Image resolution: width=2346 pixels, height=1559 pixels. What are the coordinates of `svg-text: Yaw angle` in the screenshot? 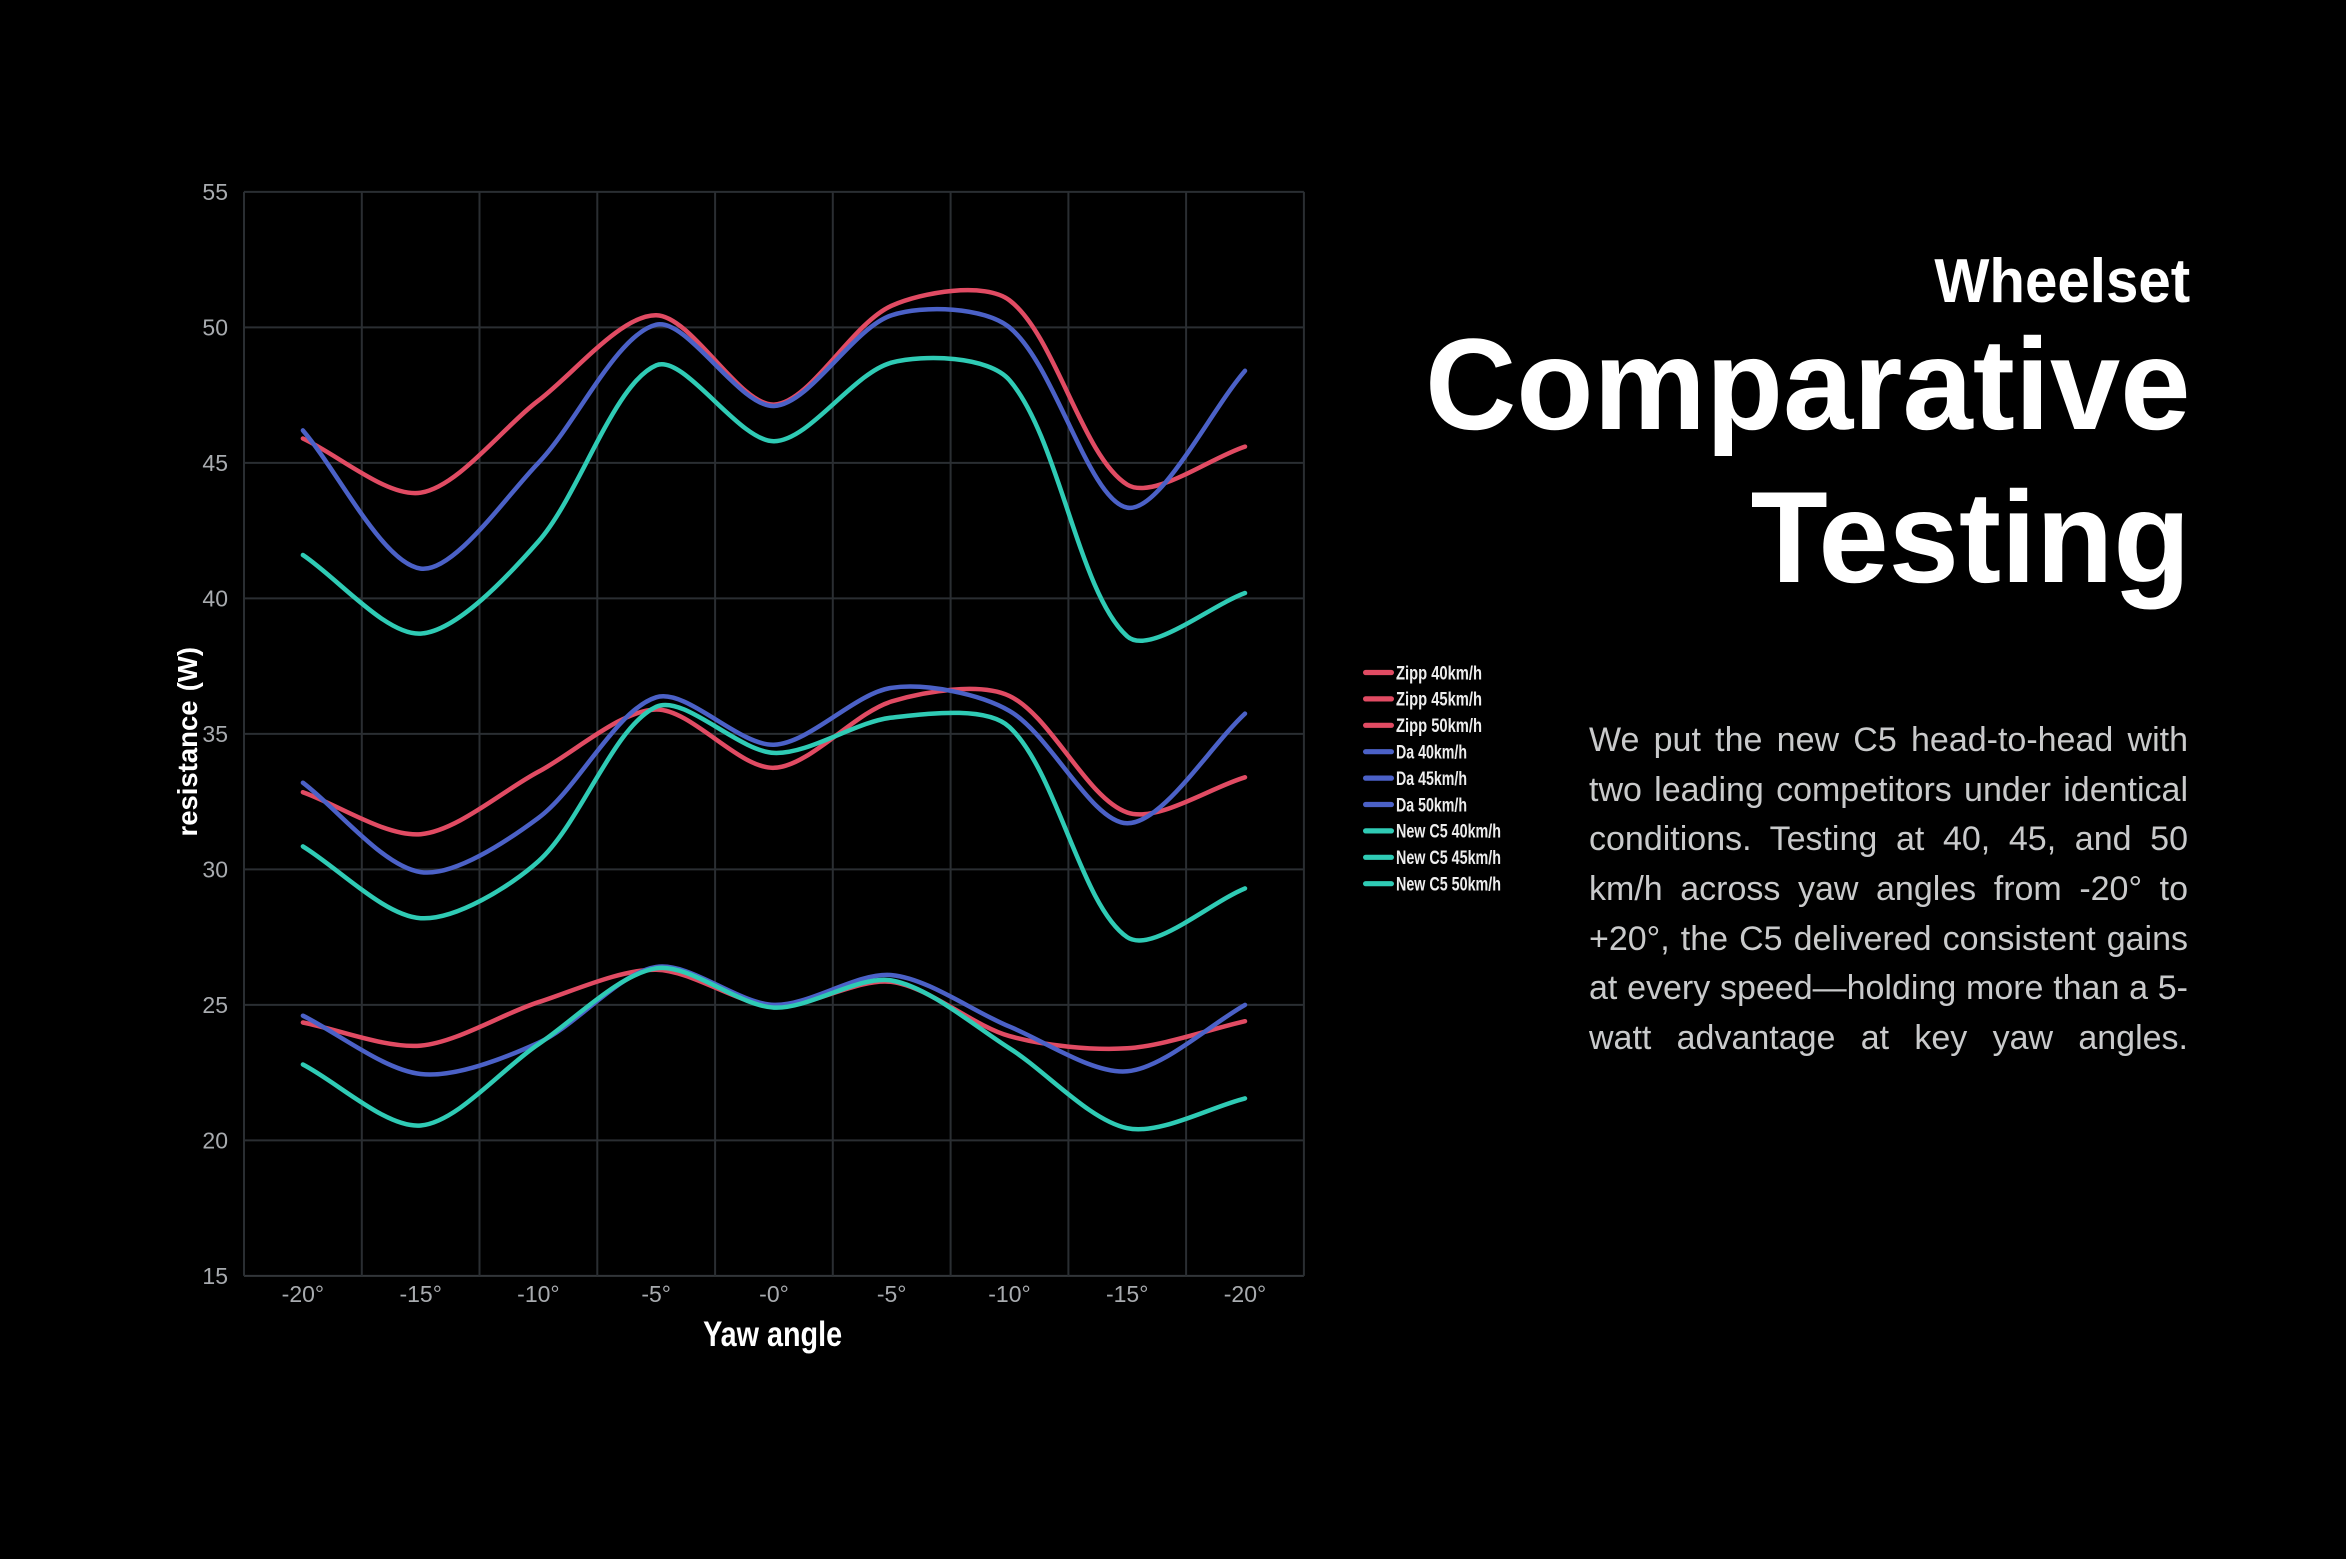 It's located at (772, 1334).